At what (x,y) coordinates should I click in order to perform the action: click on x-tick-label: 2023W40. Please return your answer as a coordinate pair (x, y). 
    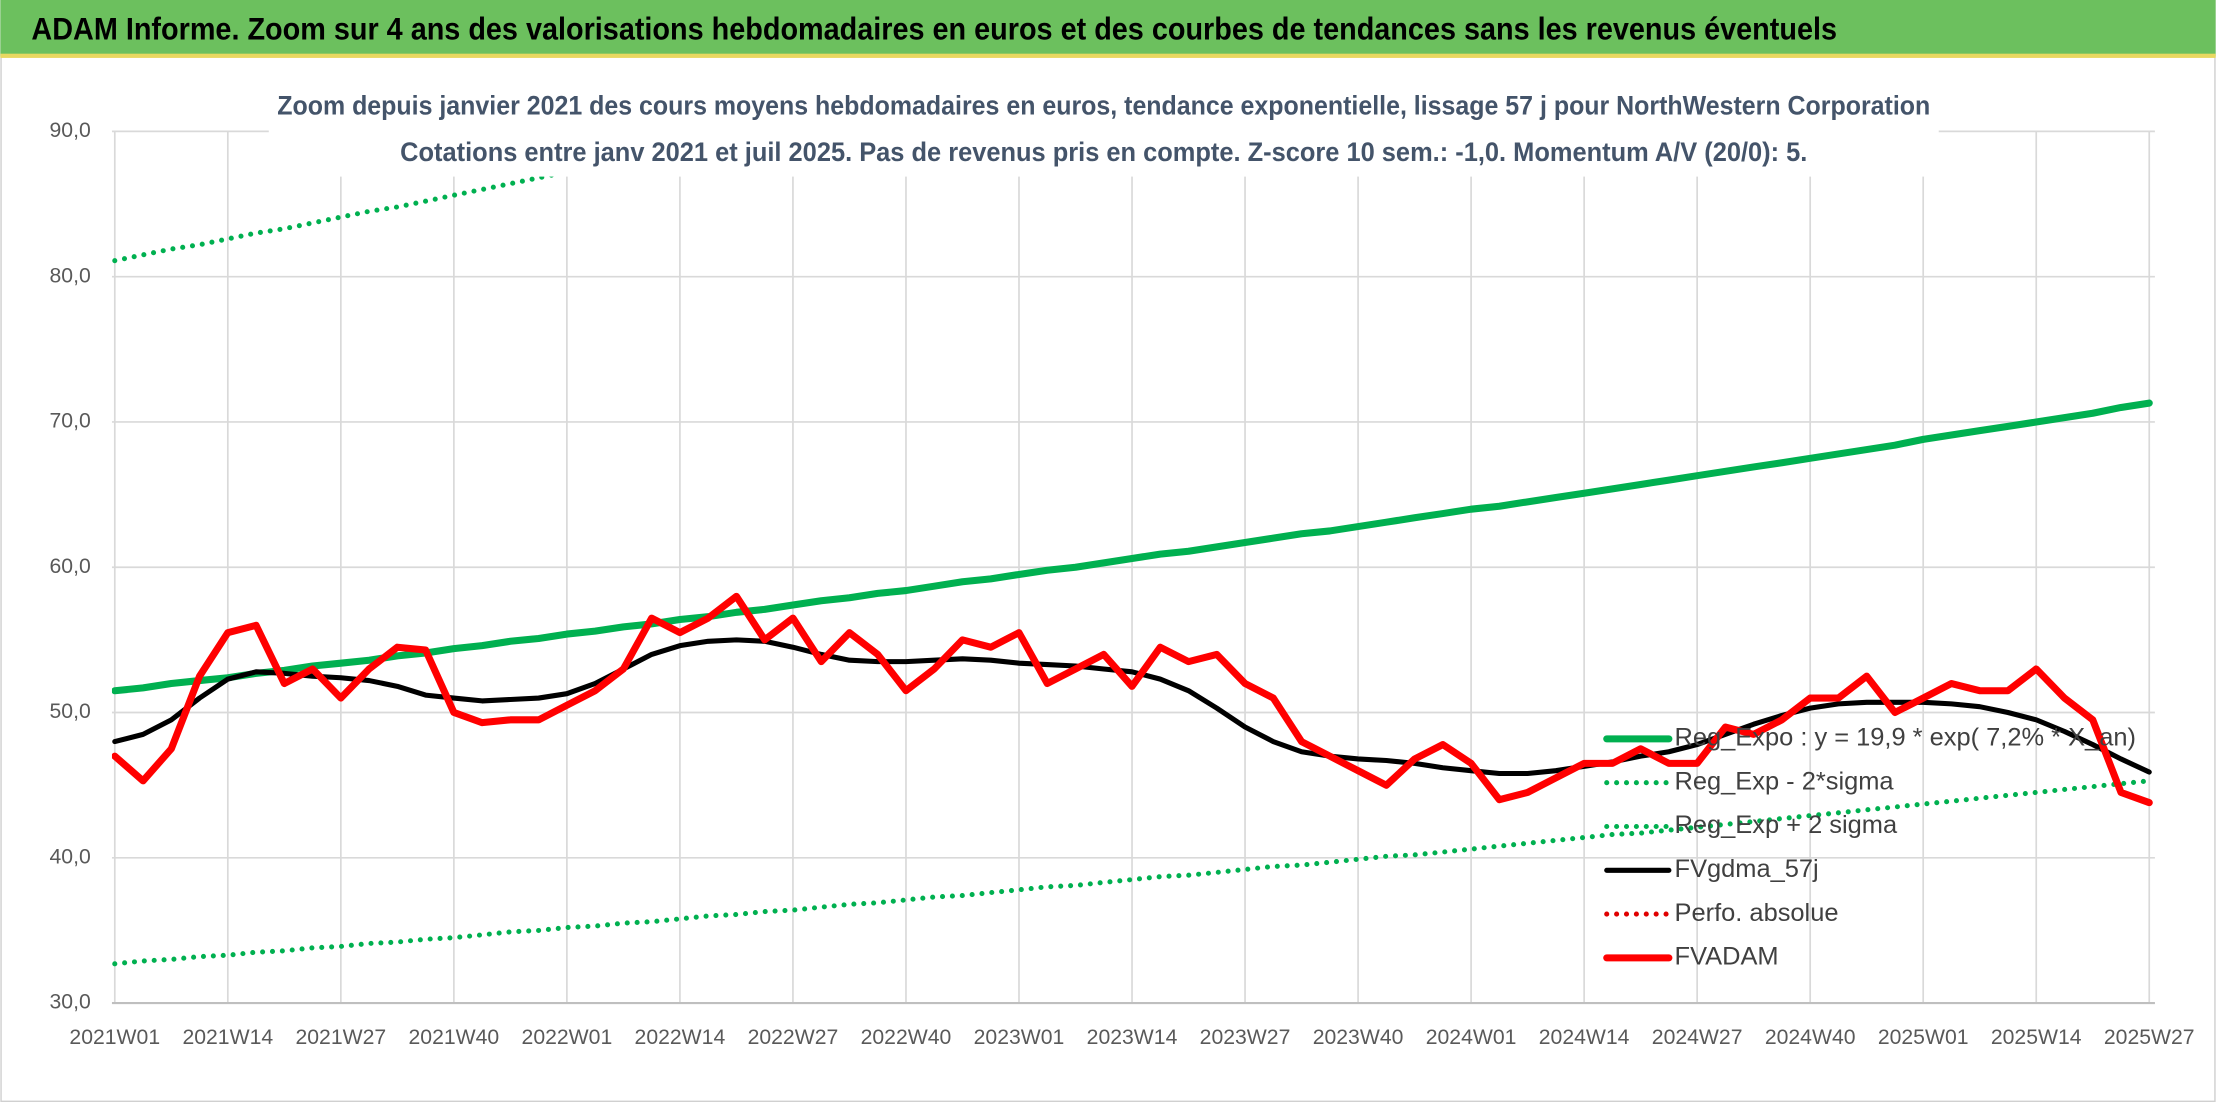
    Looking at the image, I should click on (1358, 1037).